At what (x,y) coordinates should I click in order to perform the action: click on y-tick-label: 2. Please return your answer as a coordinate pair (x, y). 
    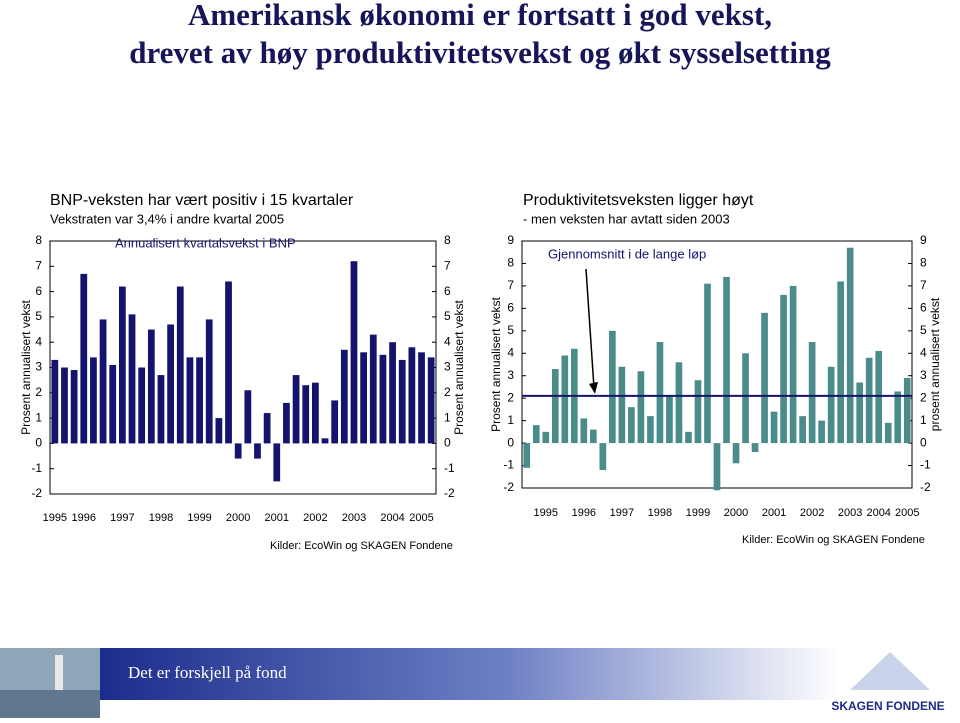
    Looking at the image, I should click on (510, 397).